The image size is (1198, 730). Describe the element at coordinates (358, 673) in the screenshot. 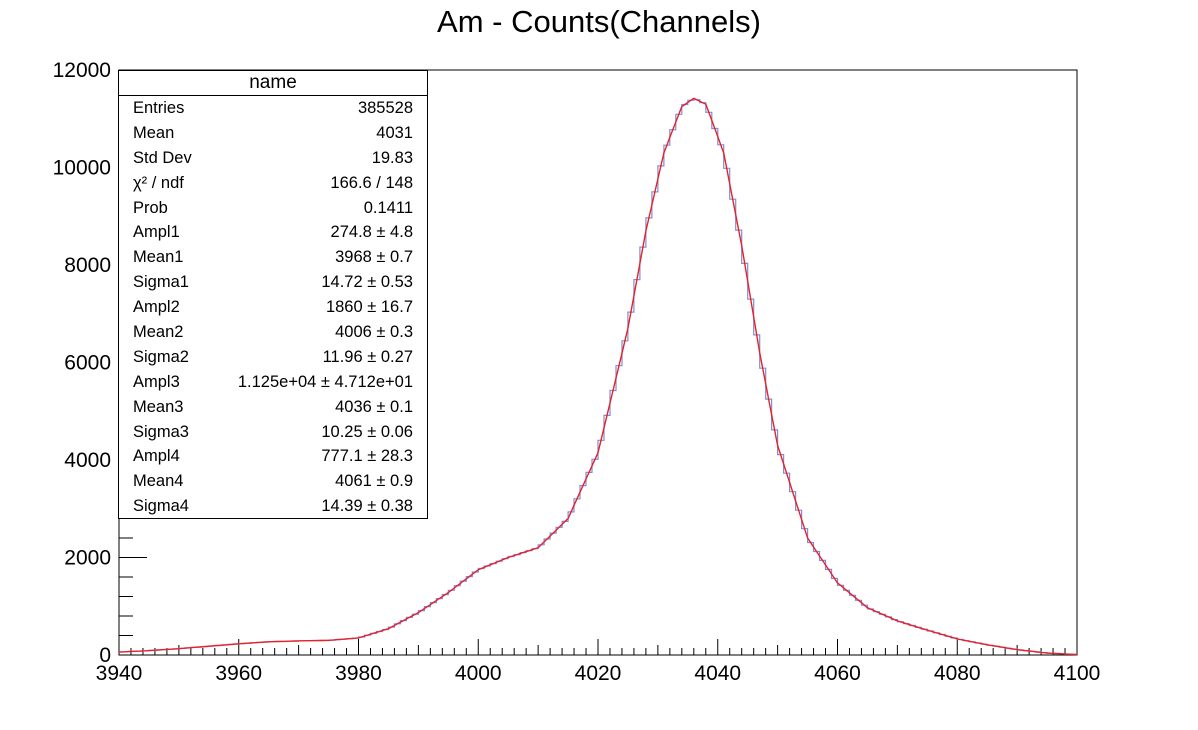

I see `x-tick-label: 3980` at that location.